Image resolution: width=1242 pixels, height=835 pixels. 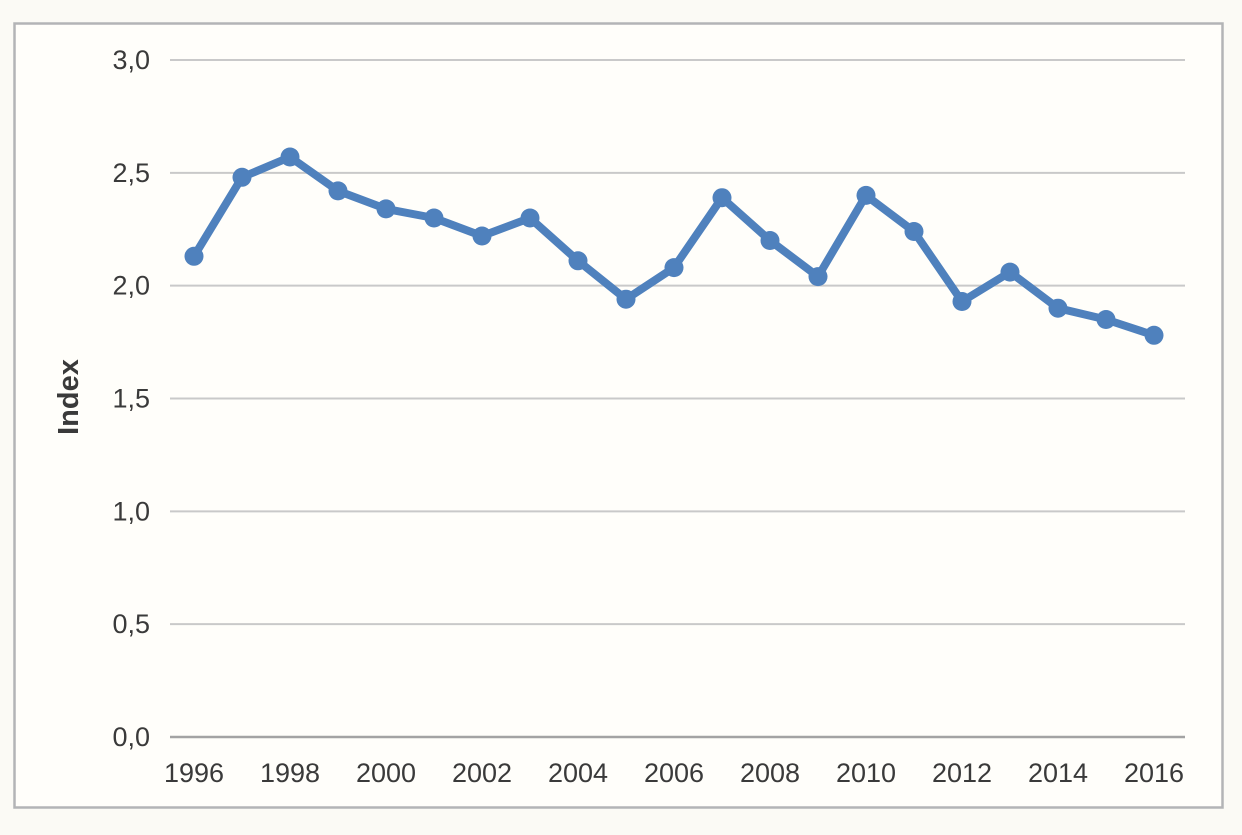 What do you see at coordinates (914, 231) in the screenshot?
I see `data-point-2011` at bounding box center [914, 231].